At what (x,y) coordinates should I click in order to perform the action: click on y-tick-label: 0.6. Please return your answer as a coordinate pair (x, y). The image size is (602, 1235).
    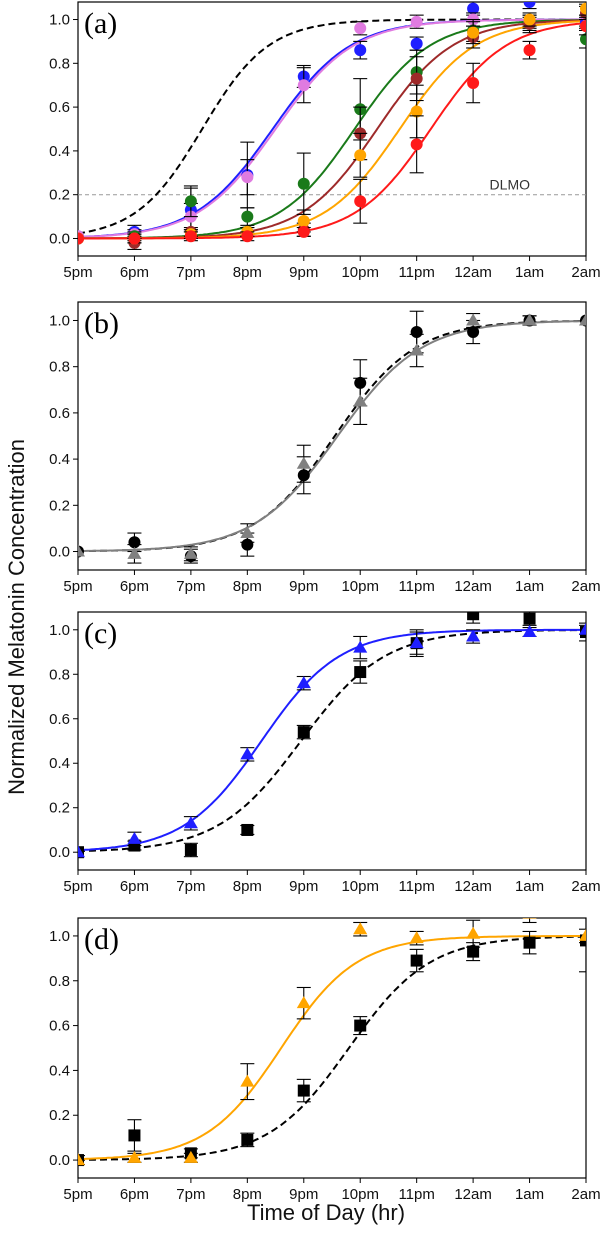
    Looking at the image, I should click on (59, 1026).